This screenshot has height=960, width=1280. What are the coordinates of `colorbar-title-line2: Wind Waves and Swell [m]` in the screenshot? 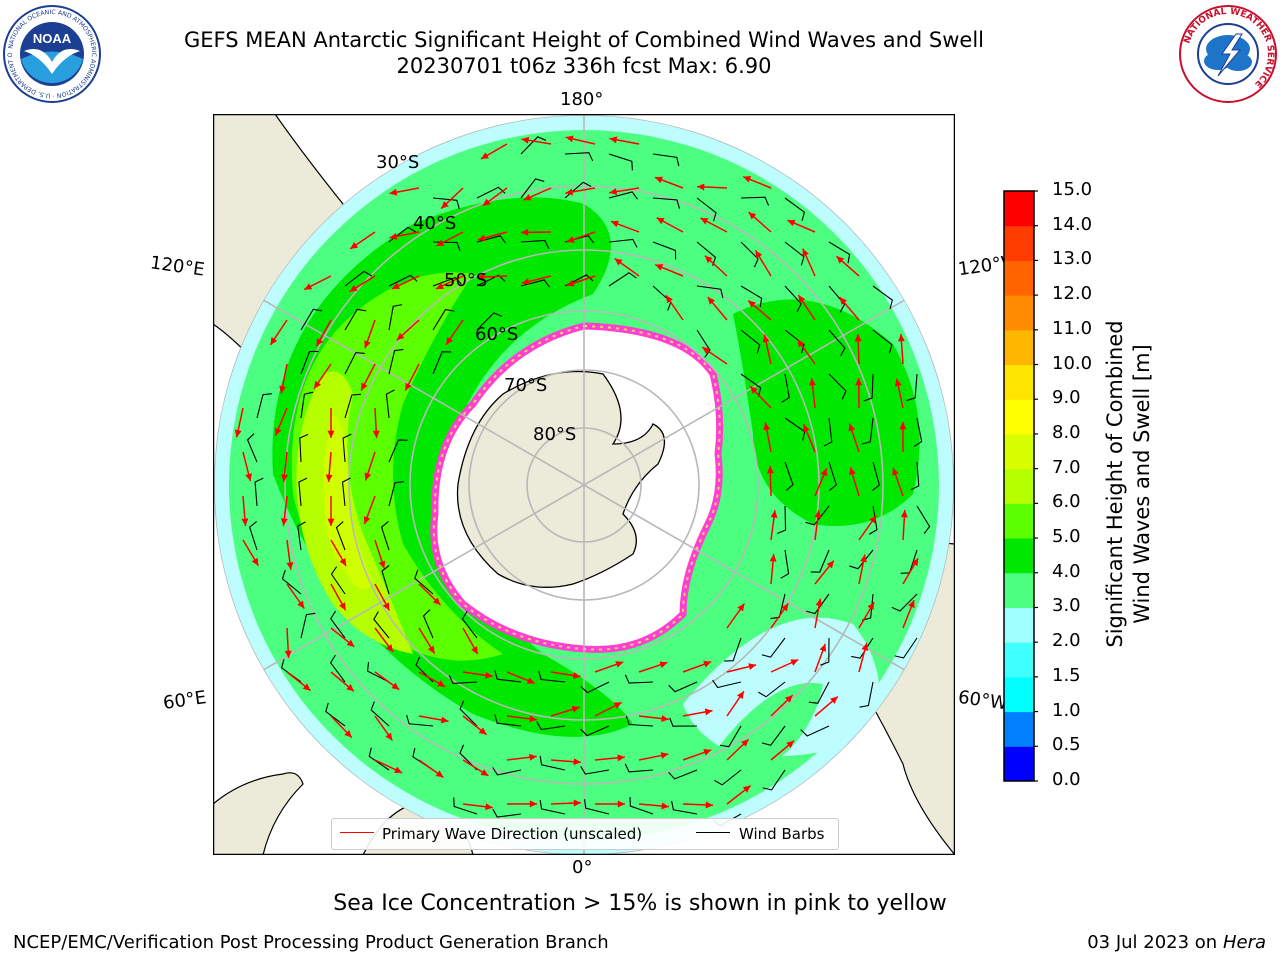 It's located at (1142, 484).